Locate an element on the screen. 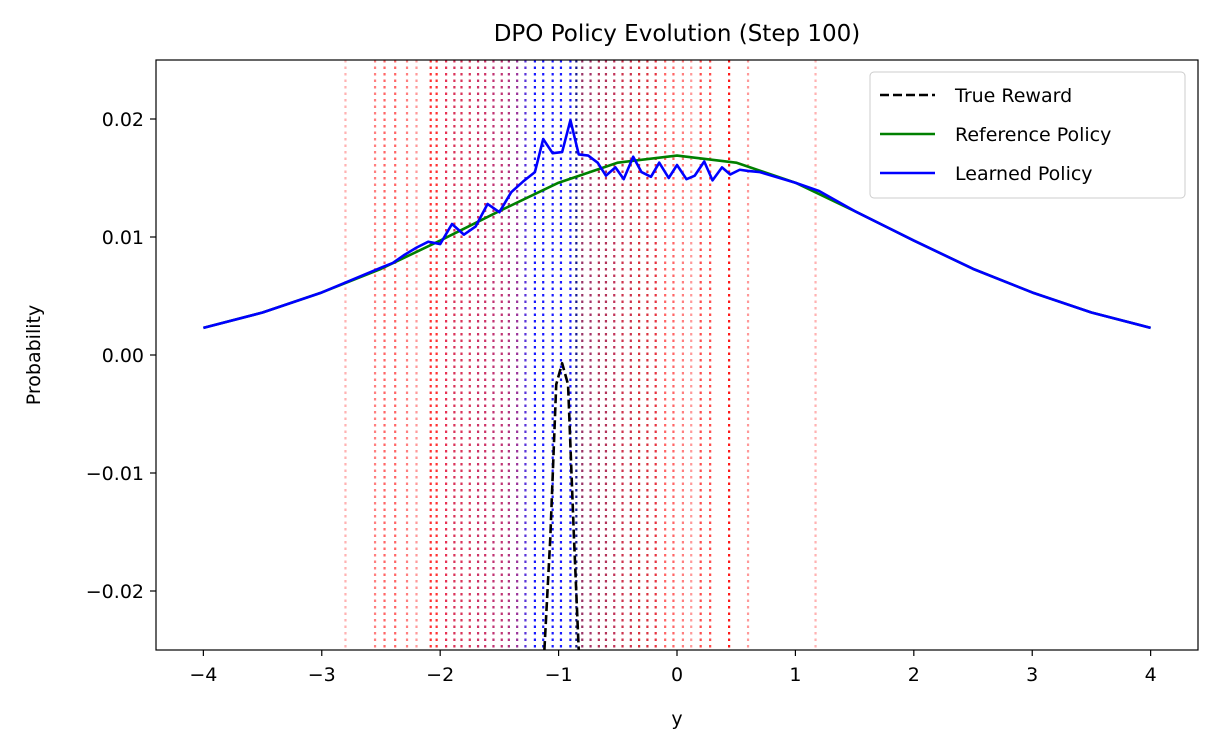 Image resolution: width=1217 pixels, height=751 pixels. x-tick-label: 3 is located at coordinates (1032, 675).